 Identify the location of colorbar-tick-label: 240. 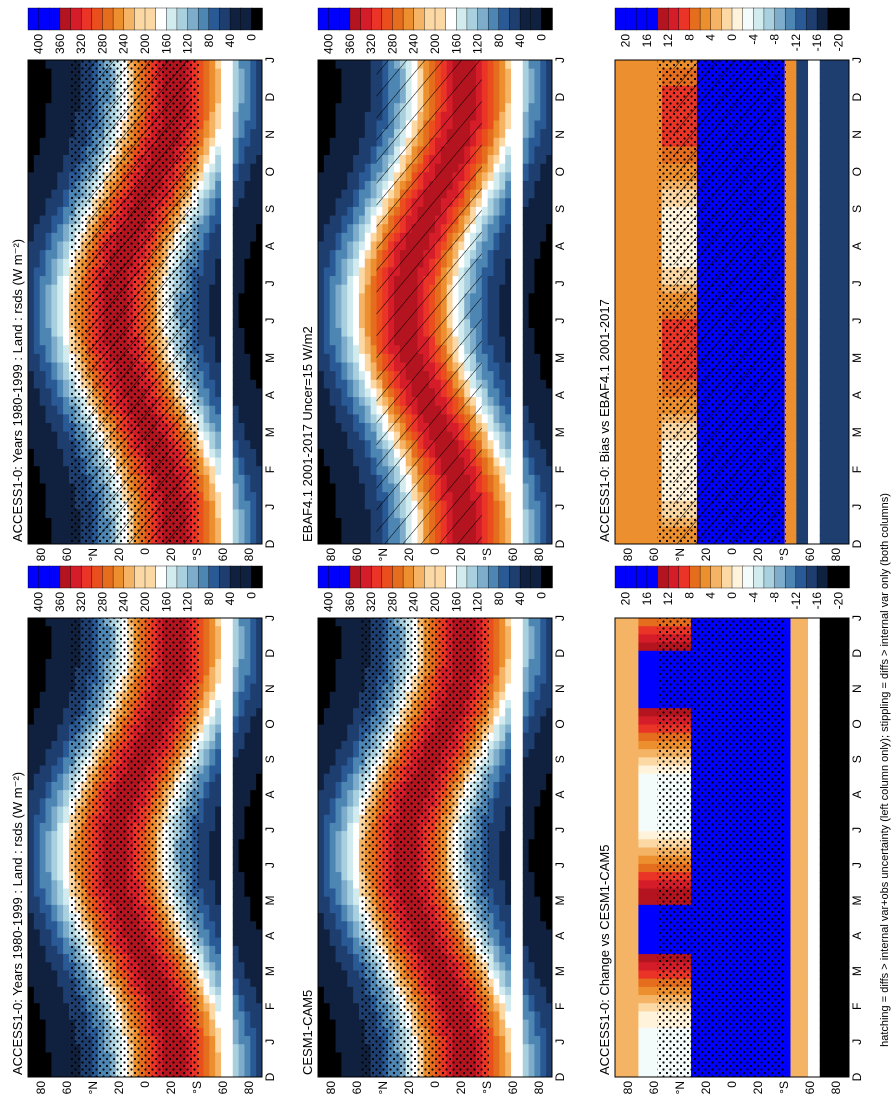
(124, 44).